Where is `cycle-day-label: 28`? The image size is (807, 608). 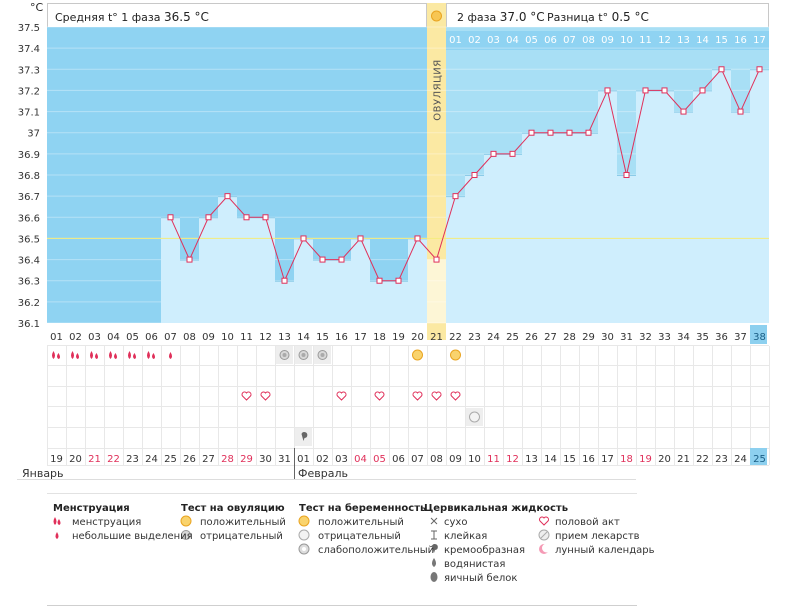
cycle-day-label: 28 is located at coordinates (569, 337).